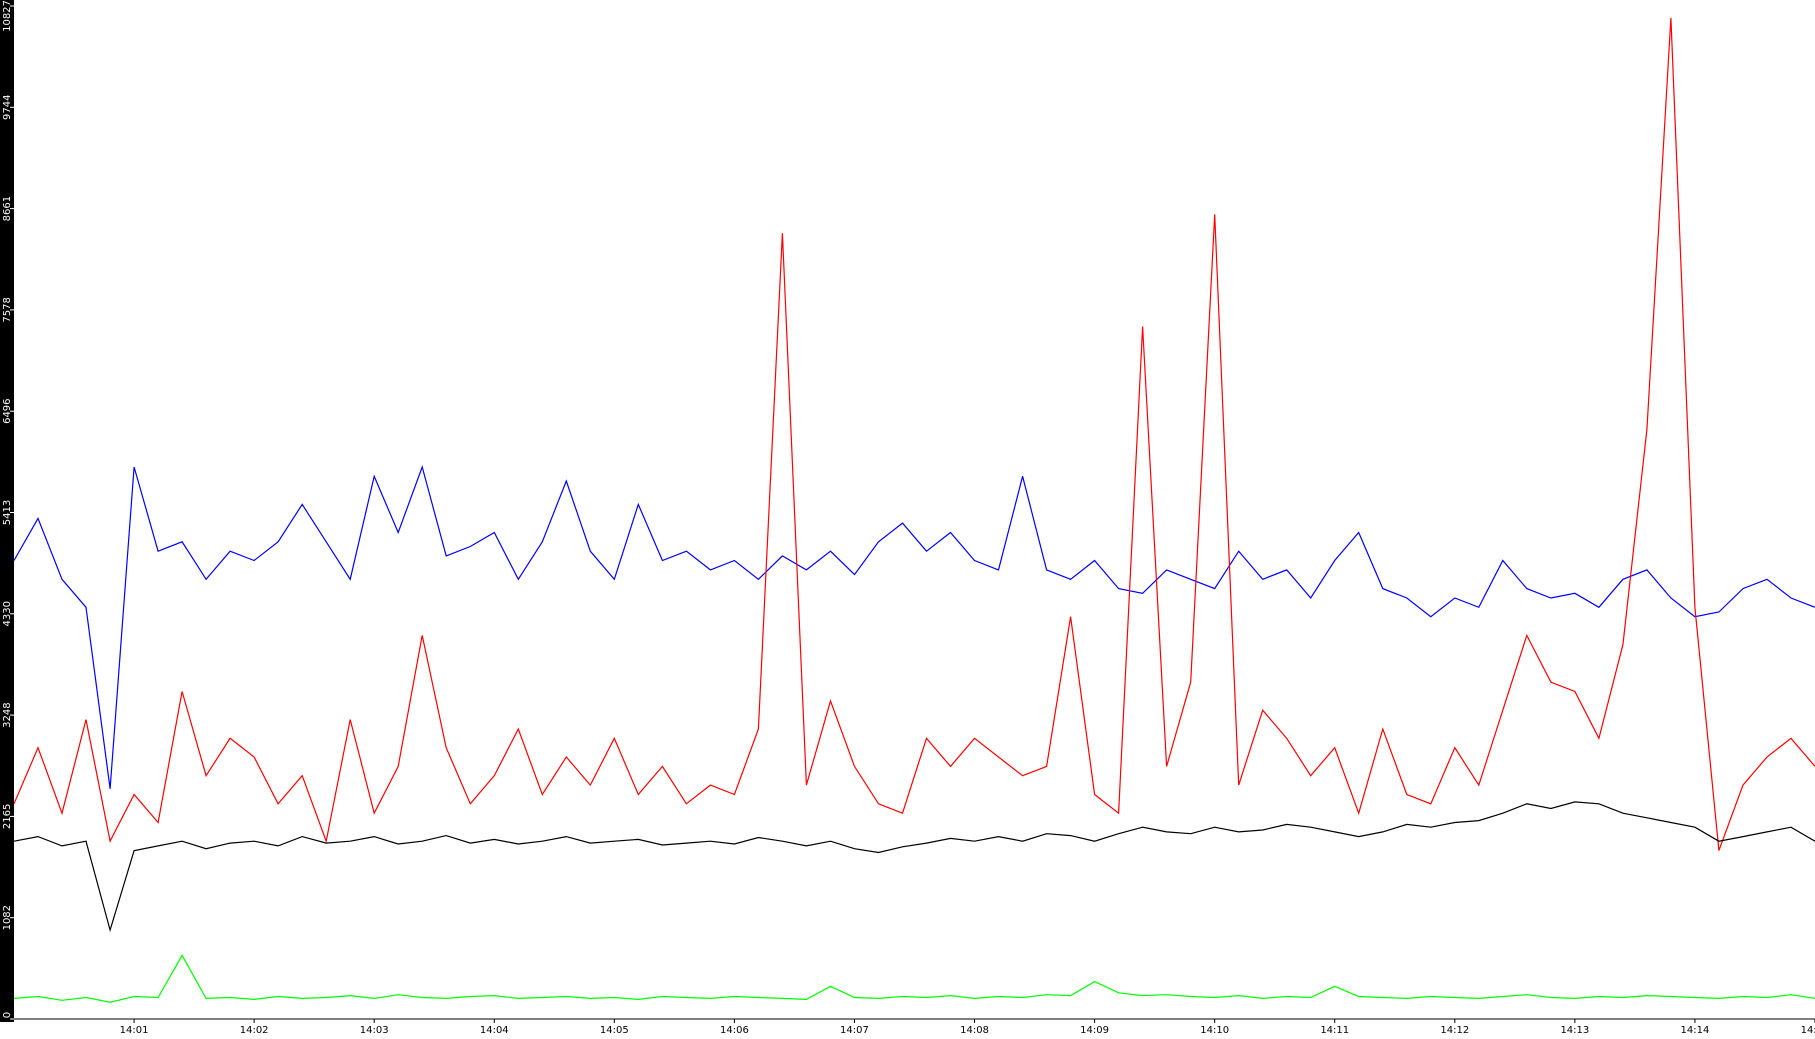 This screenshot has width=1815, height=1039. What do you see at coordinates (1808, 1030) in the screenshot?
I see `x-tick-label: 14:15` at bounding box center [1808, 1030].